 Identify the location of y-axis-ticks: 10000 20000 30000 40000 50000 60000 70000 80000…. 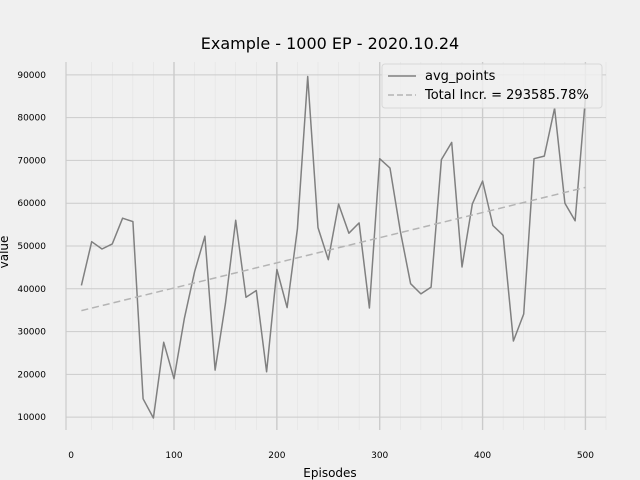
(31, 247).